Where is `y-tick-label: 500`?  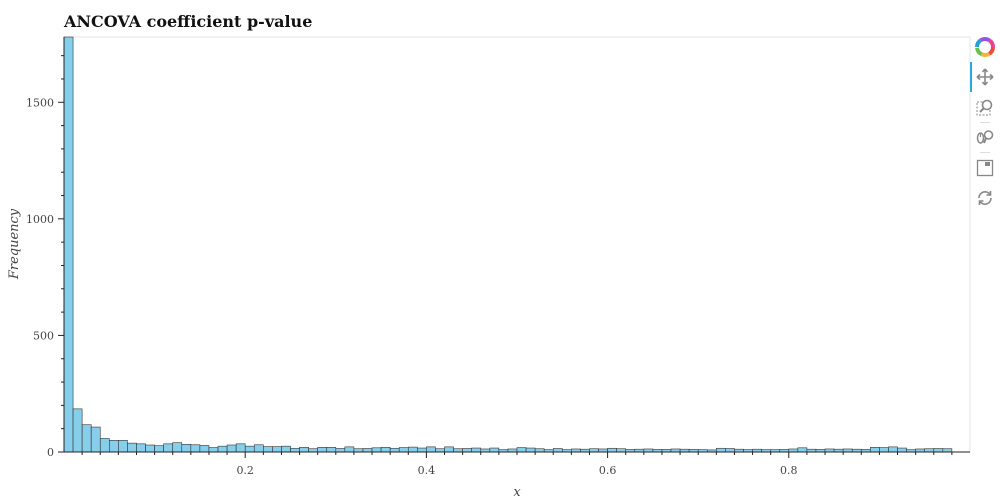
y-tick-label: 500 is located at coordinates (43, 335).